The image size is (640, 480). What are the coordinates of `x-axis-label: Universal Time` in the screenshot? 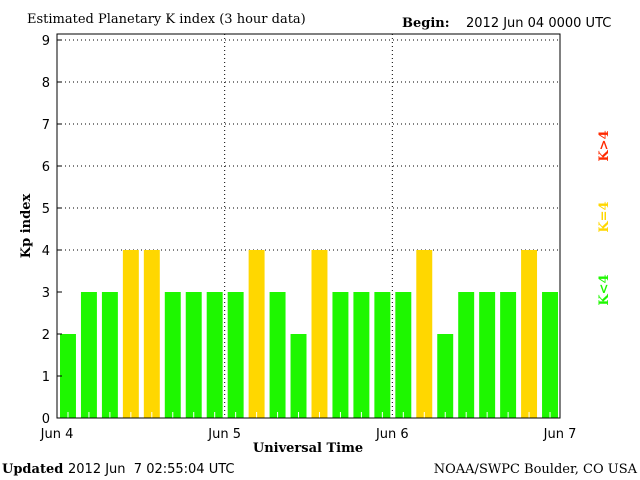 It's located at (308, 448).